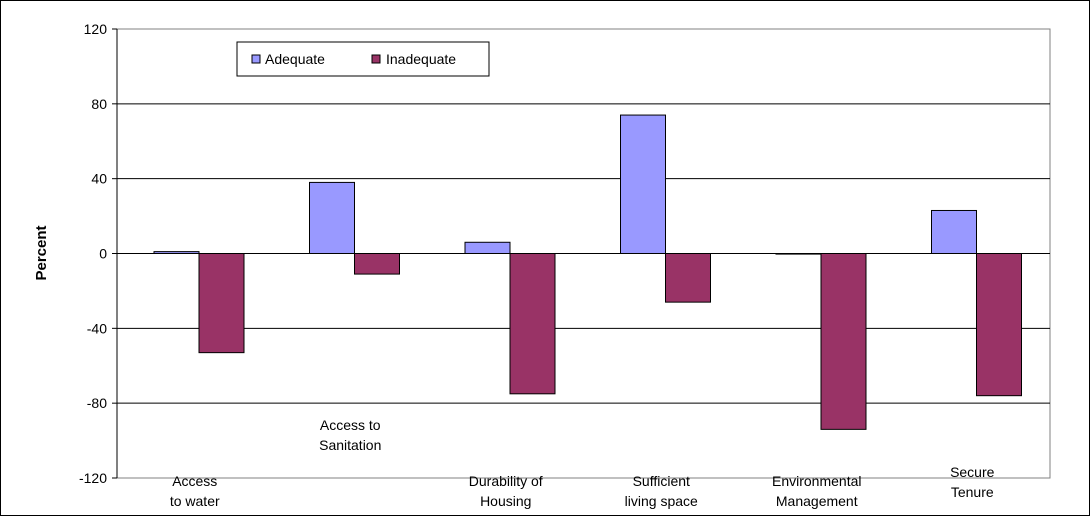  What do you see at coordinates (972, 472) in the screenshot?
I see `x-category-label-line: Secure` at bounding box center [972, 472].